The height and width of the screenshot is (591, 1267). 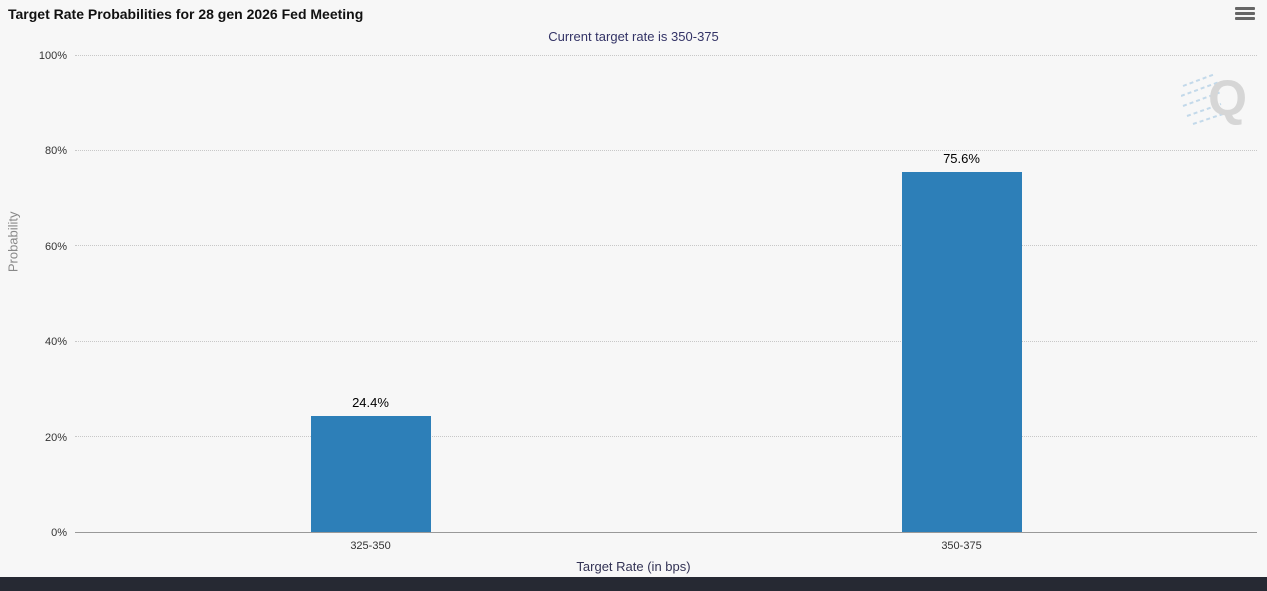 I want to click on bar-value-label: 75.6%, so click(x=961, y=159).